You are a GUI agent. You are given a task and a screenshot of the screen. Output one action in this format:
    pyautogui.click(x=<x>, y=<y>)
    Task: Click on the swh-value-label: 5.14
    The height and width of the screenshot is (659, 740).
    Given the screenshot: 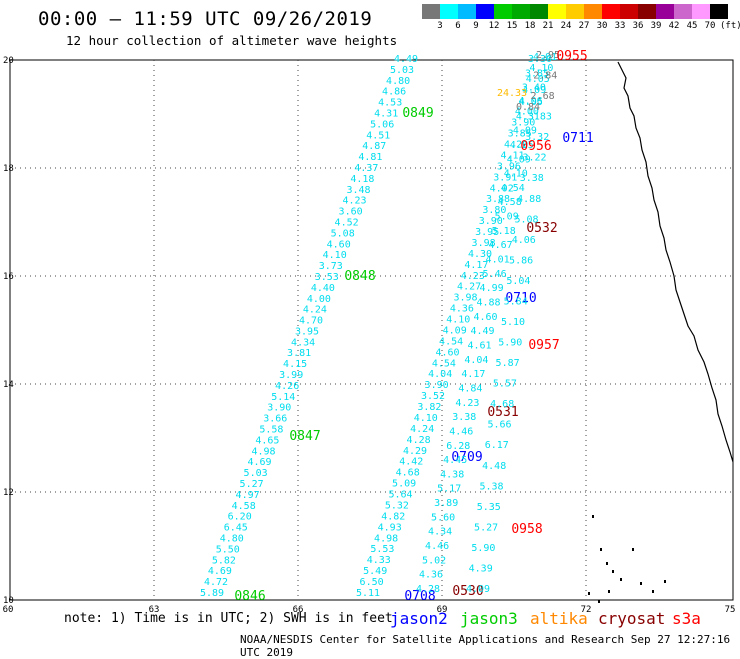 What is the action you would take?
    pyautogui.click(x=283, y=397)
    